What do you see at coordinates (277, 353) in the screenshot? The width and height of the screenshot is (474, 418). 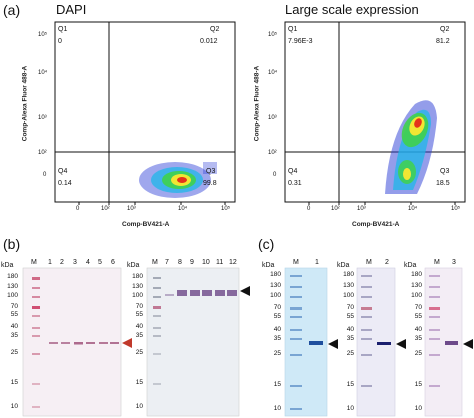 I see `gel-c1-marker-25: 25` at bounding box center [277, 353].